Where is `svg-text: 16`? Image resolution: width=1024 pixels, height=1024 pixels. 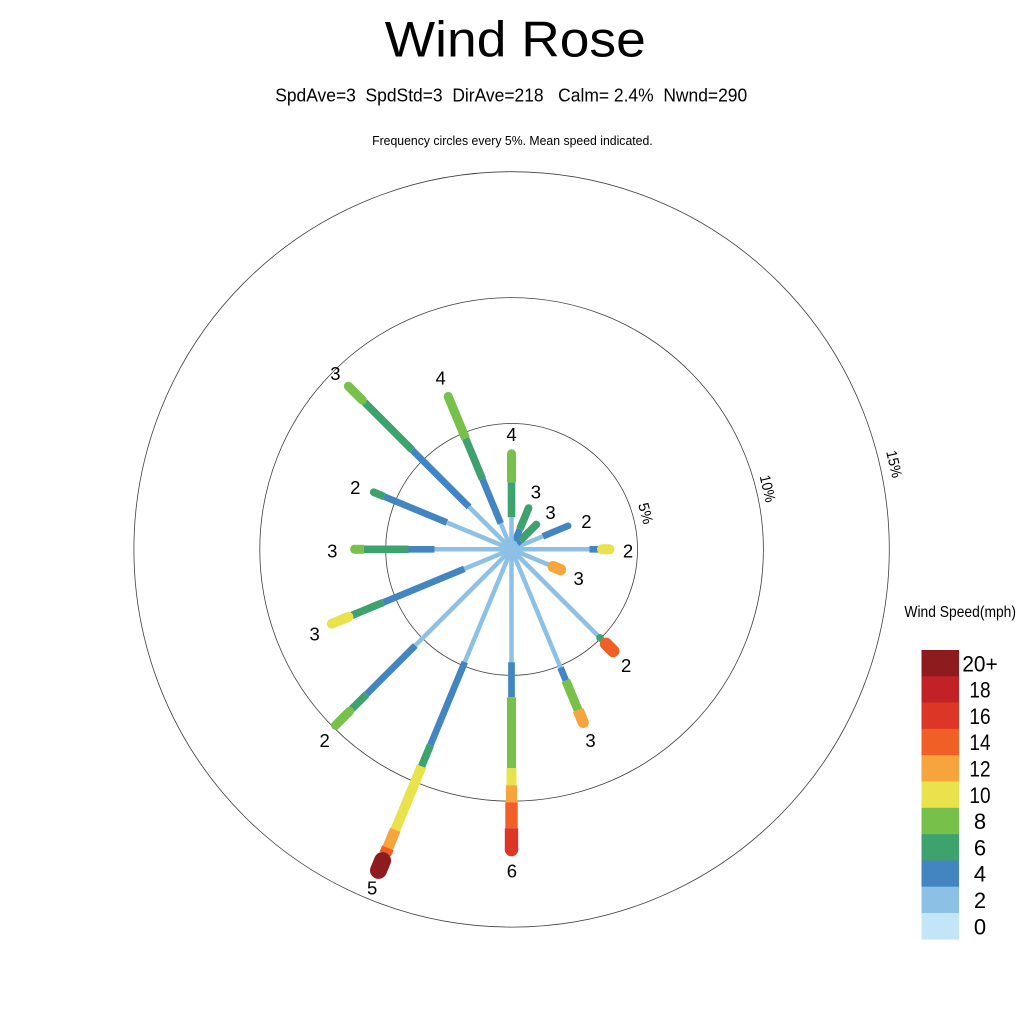 svg-text: 16 is located at coordinates (979, 716).